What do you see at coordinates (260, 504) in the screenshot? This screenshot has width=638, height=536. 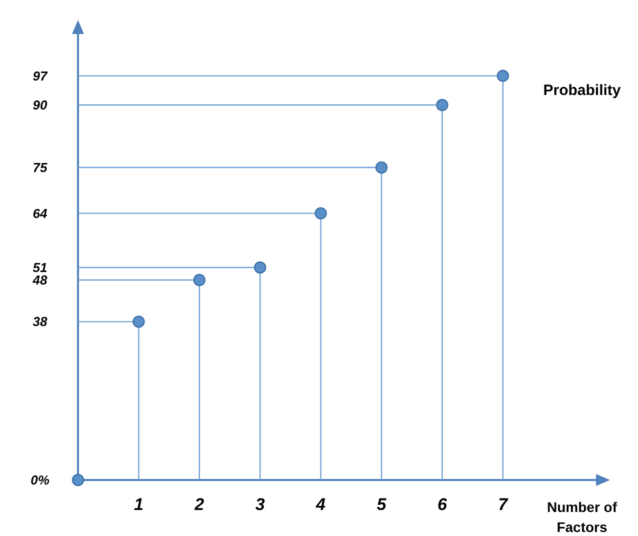 I see `x-tick-label: 3` at bounding box center [260, 504].